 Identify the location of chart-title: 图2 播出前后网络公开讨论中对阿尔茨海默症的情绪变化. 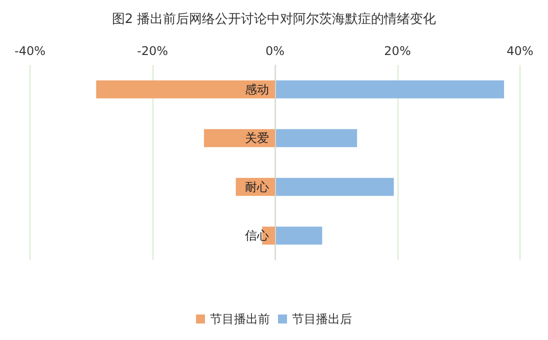
(274, 19).